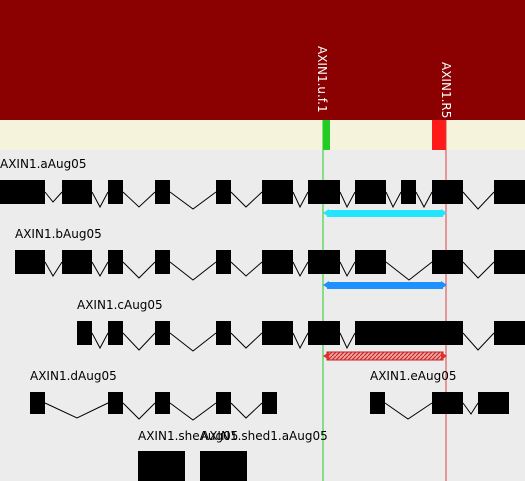 The width and height of the screenshot is (525, 481). I want to click on amplicon-c, so click(385, 356).